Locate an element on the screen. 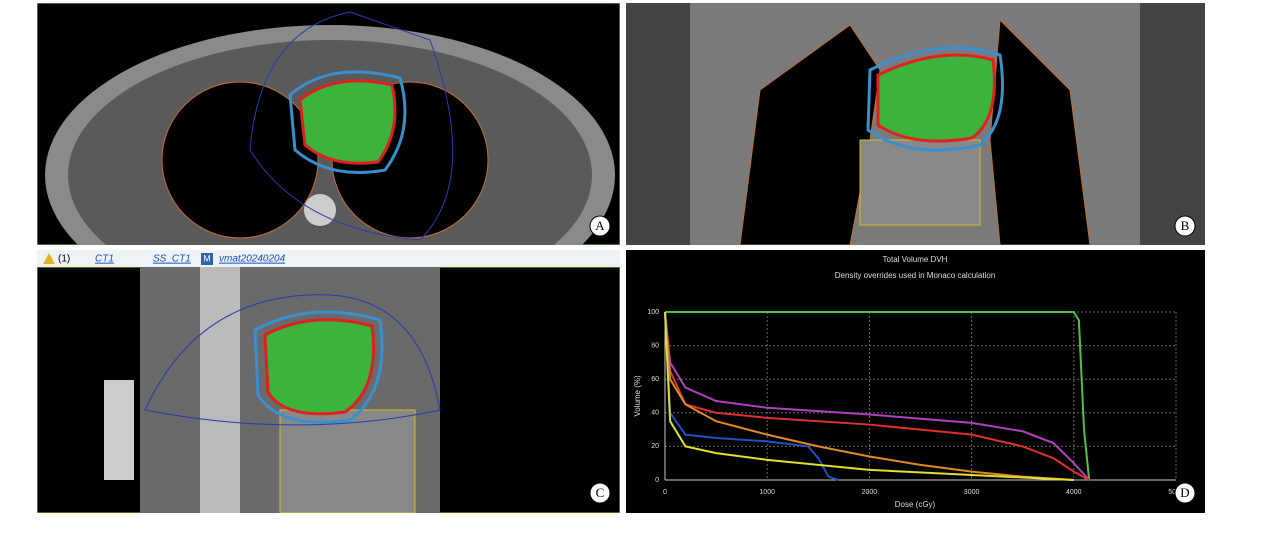  y-tick-label: 0 is located at coordinates (657, 480).